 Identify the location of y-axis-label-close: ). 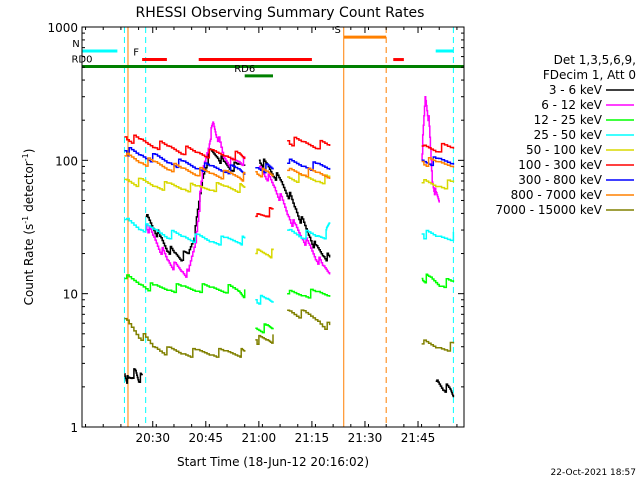
(29, 151).